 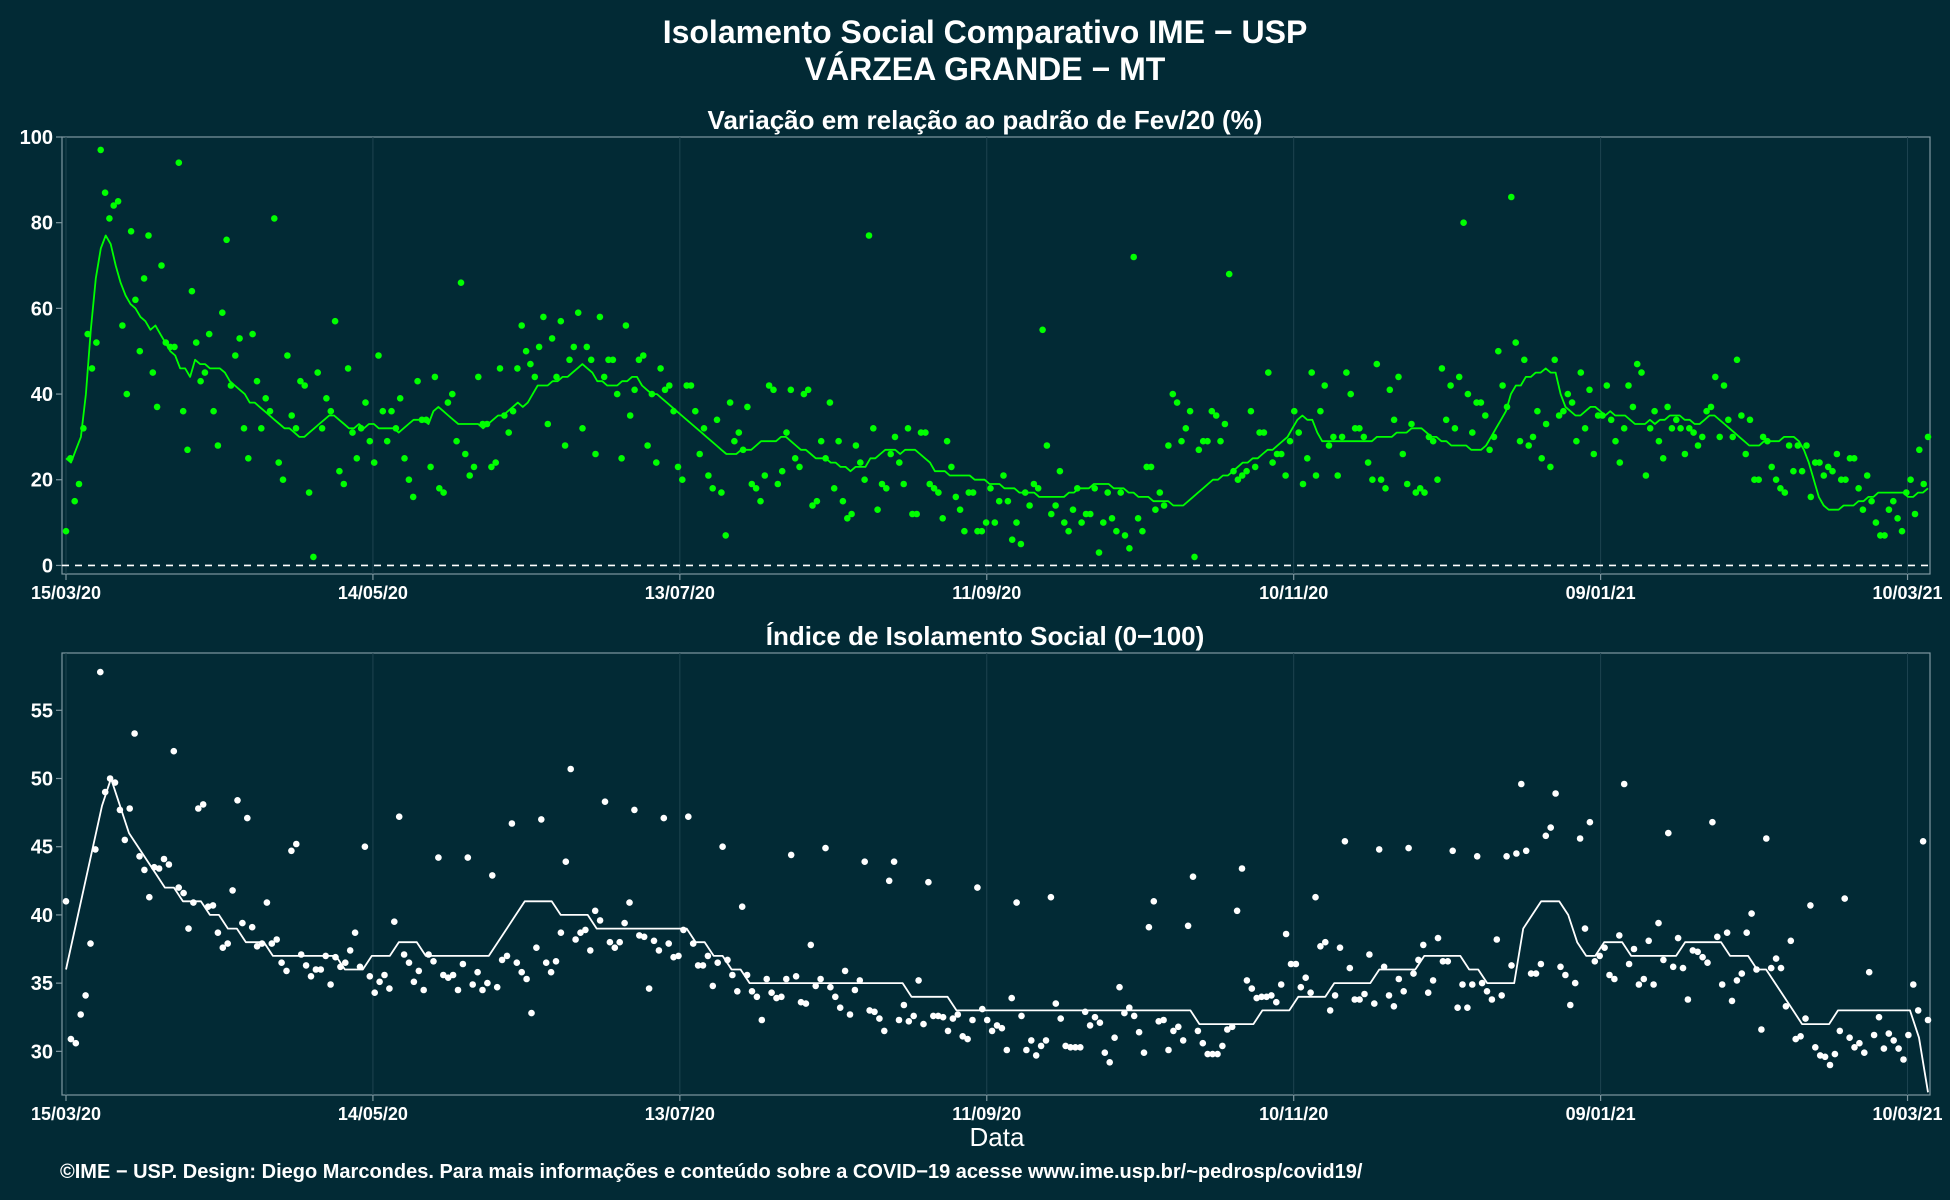 I want to click on y-tick-label-0: 0, so click(x=47, y=566).